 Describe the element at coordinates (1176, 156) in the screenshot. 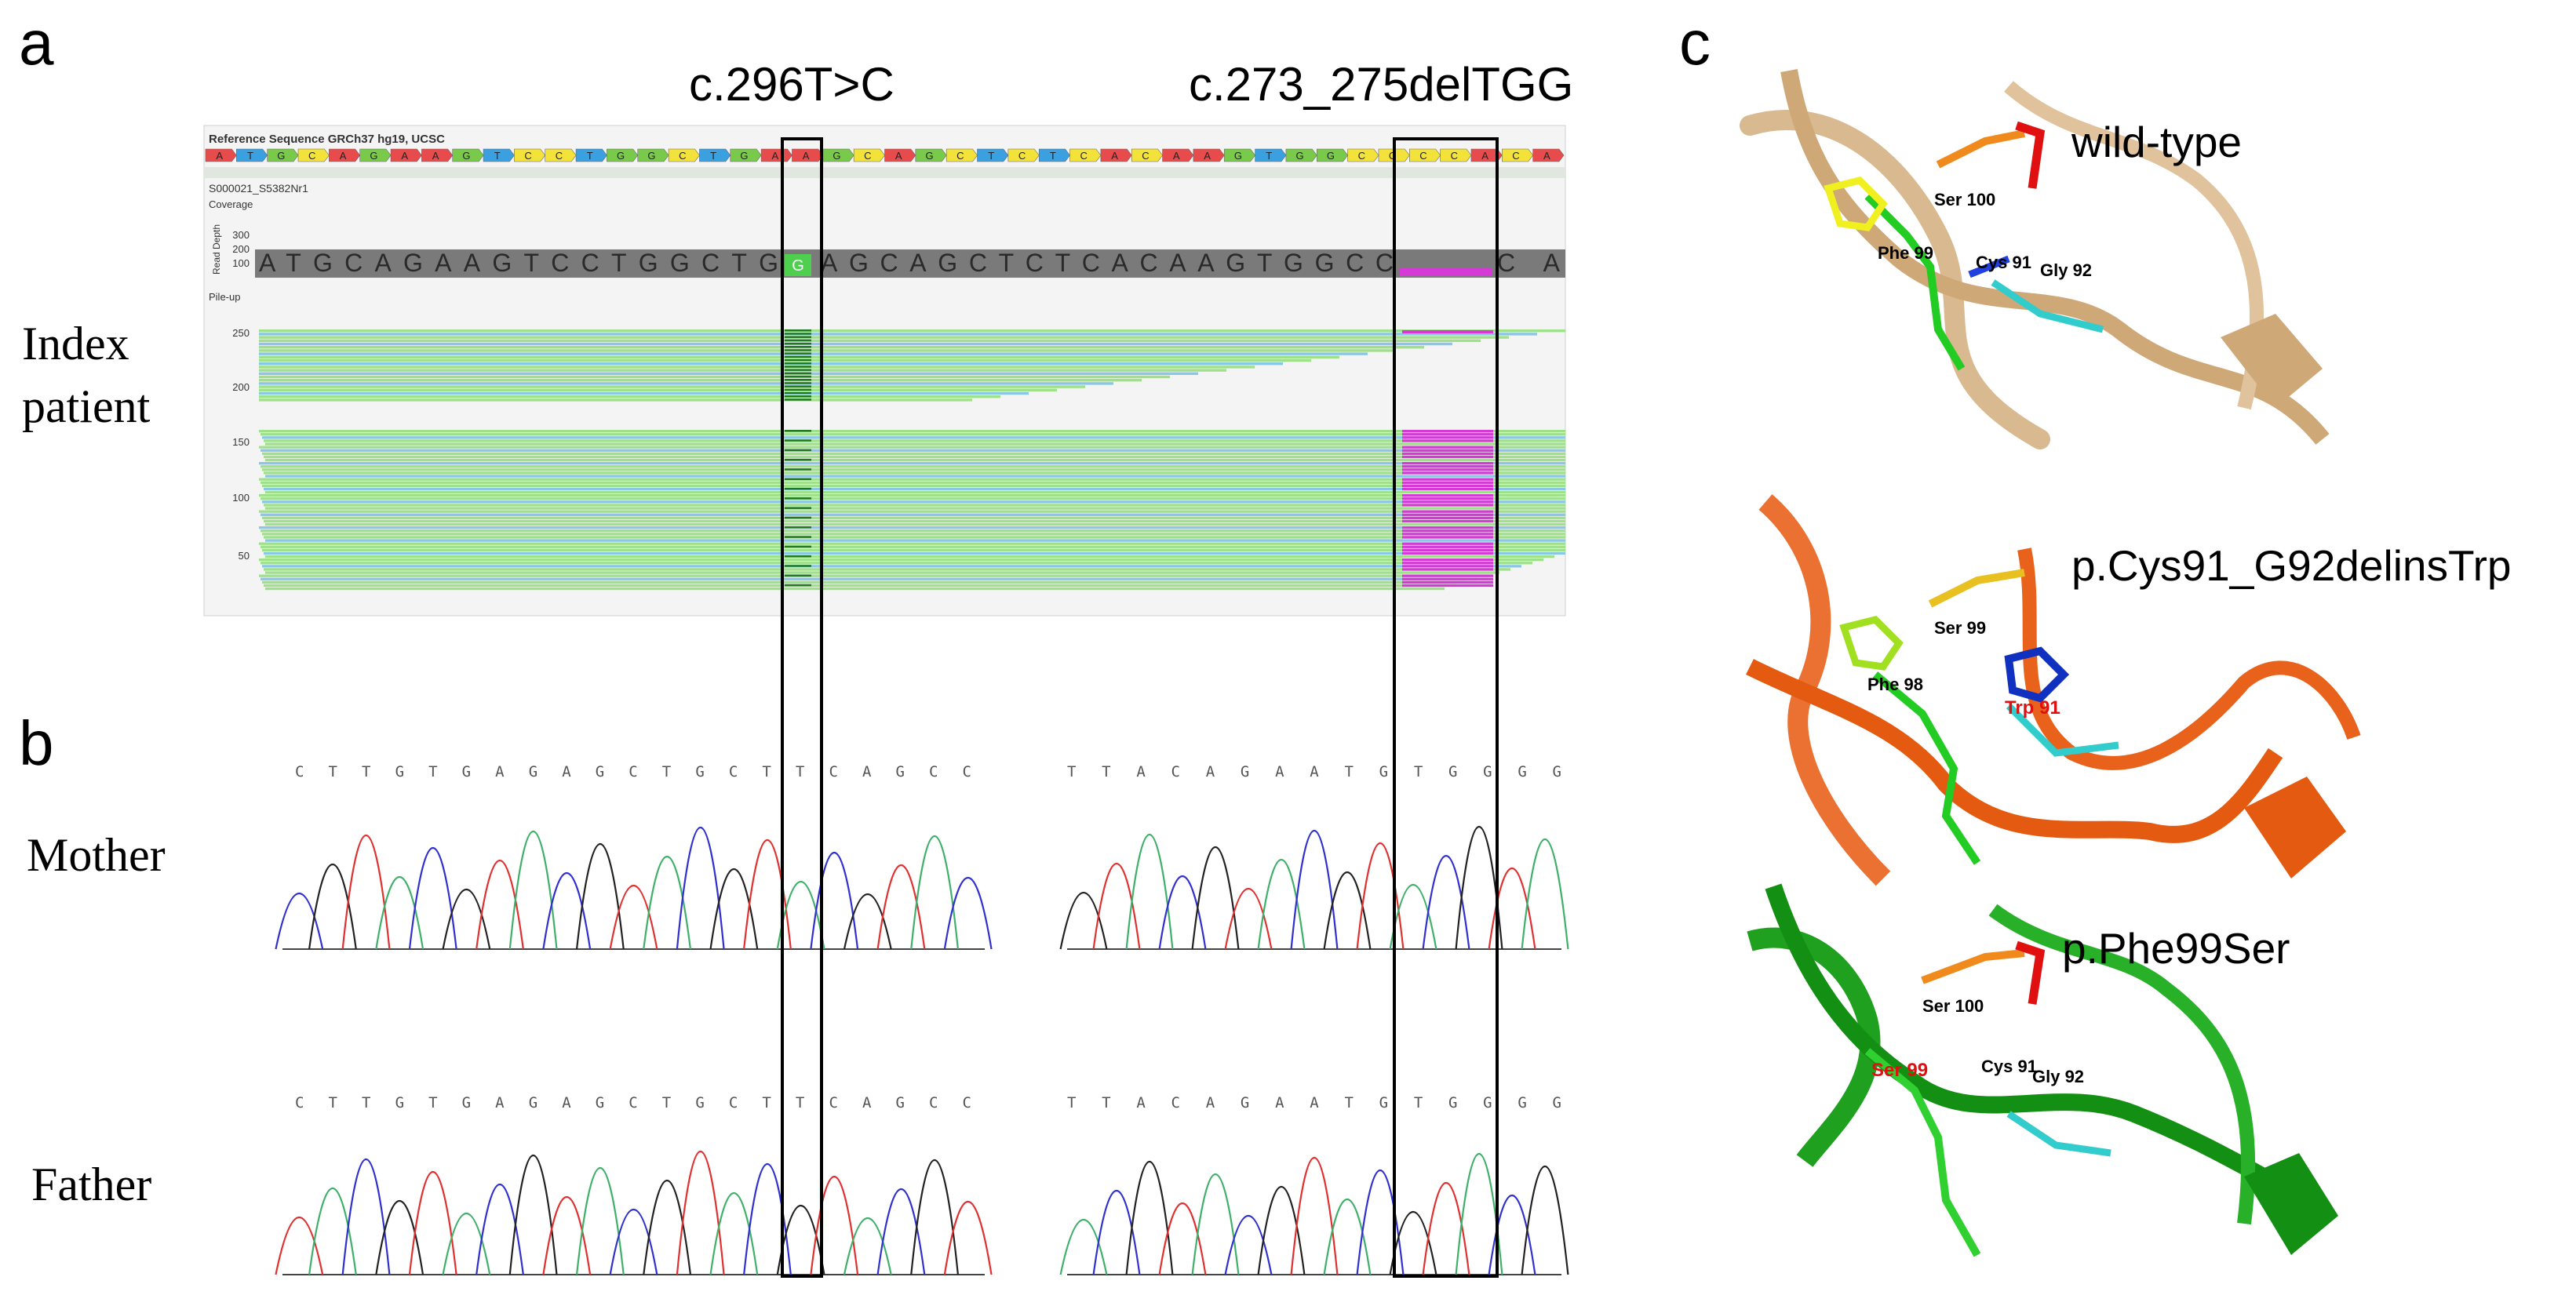

I see `reference-base-label: A` at that location.